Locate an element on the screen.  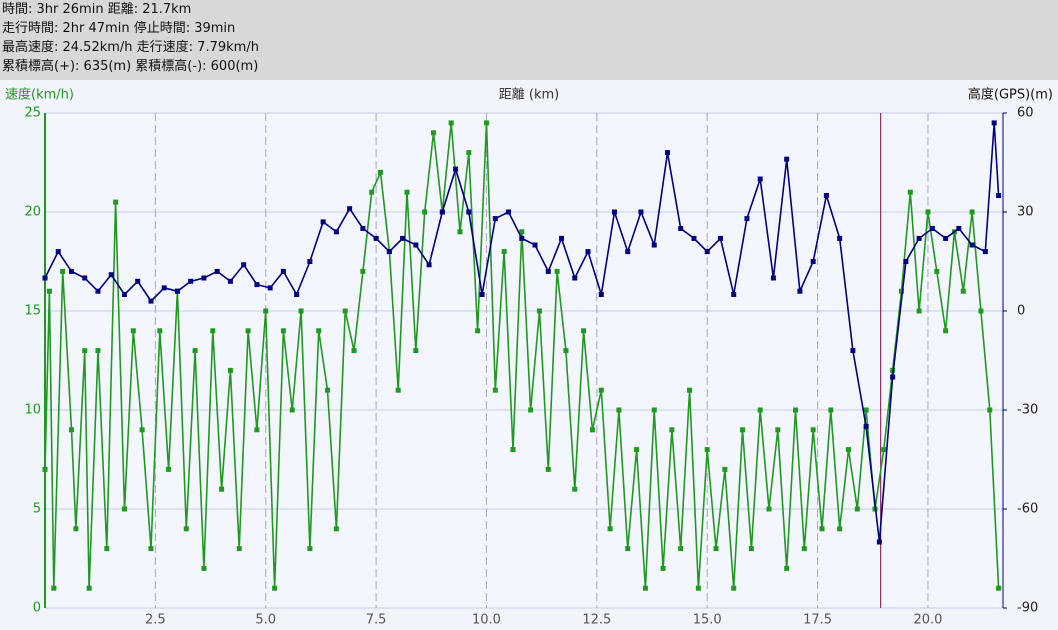
y-tick-label: 10 is located at coordinates (32, 410).